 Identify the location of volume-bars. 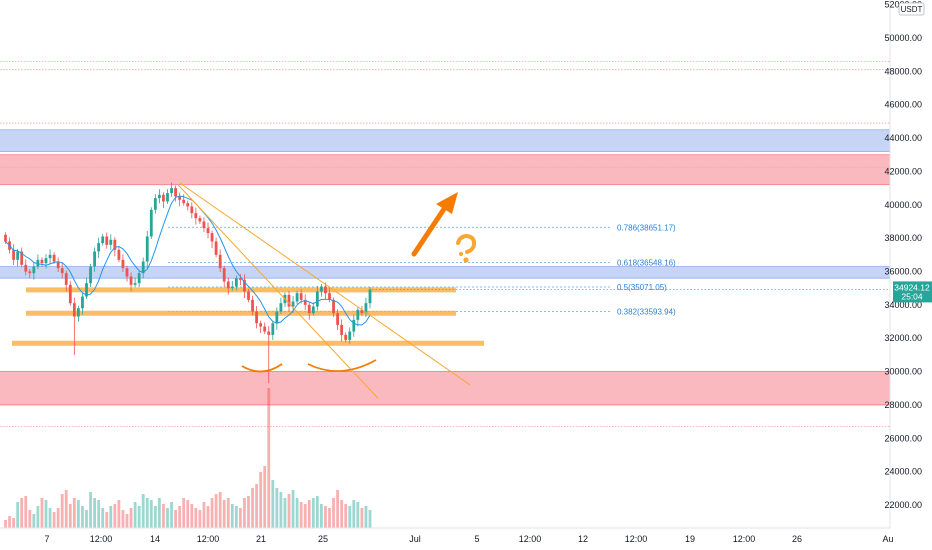
(188, 458).